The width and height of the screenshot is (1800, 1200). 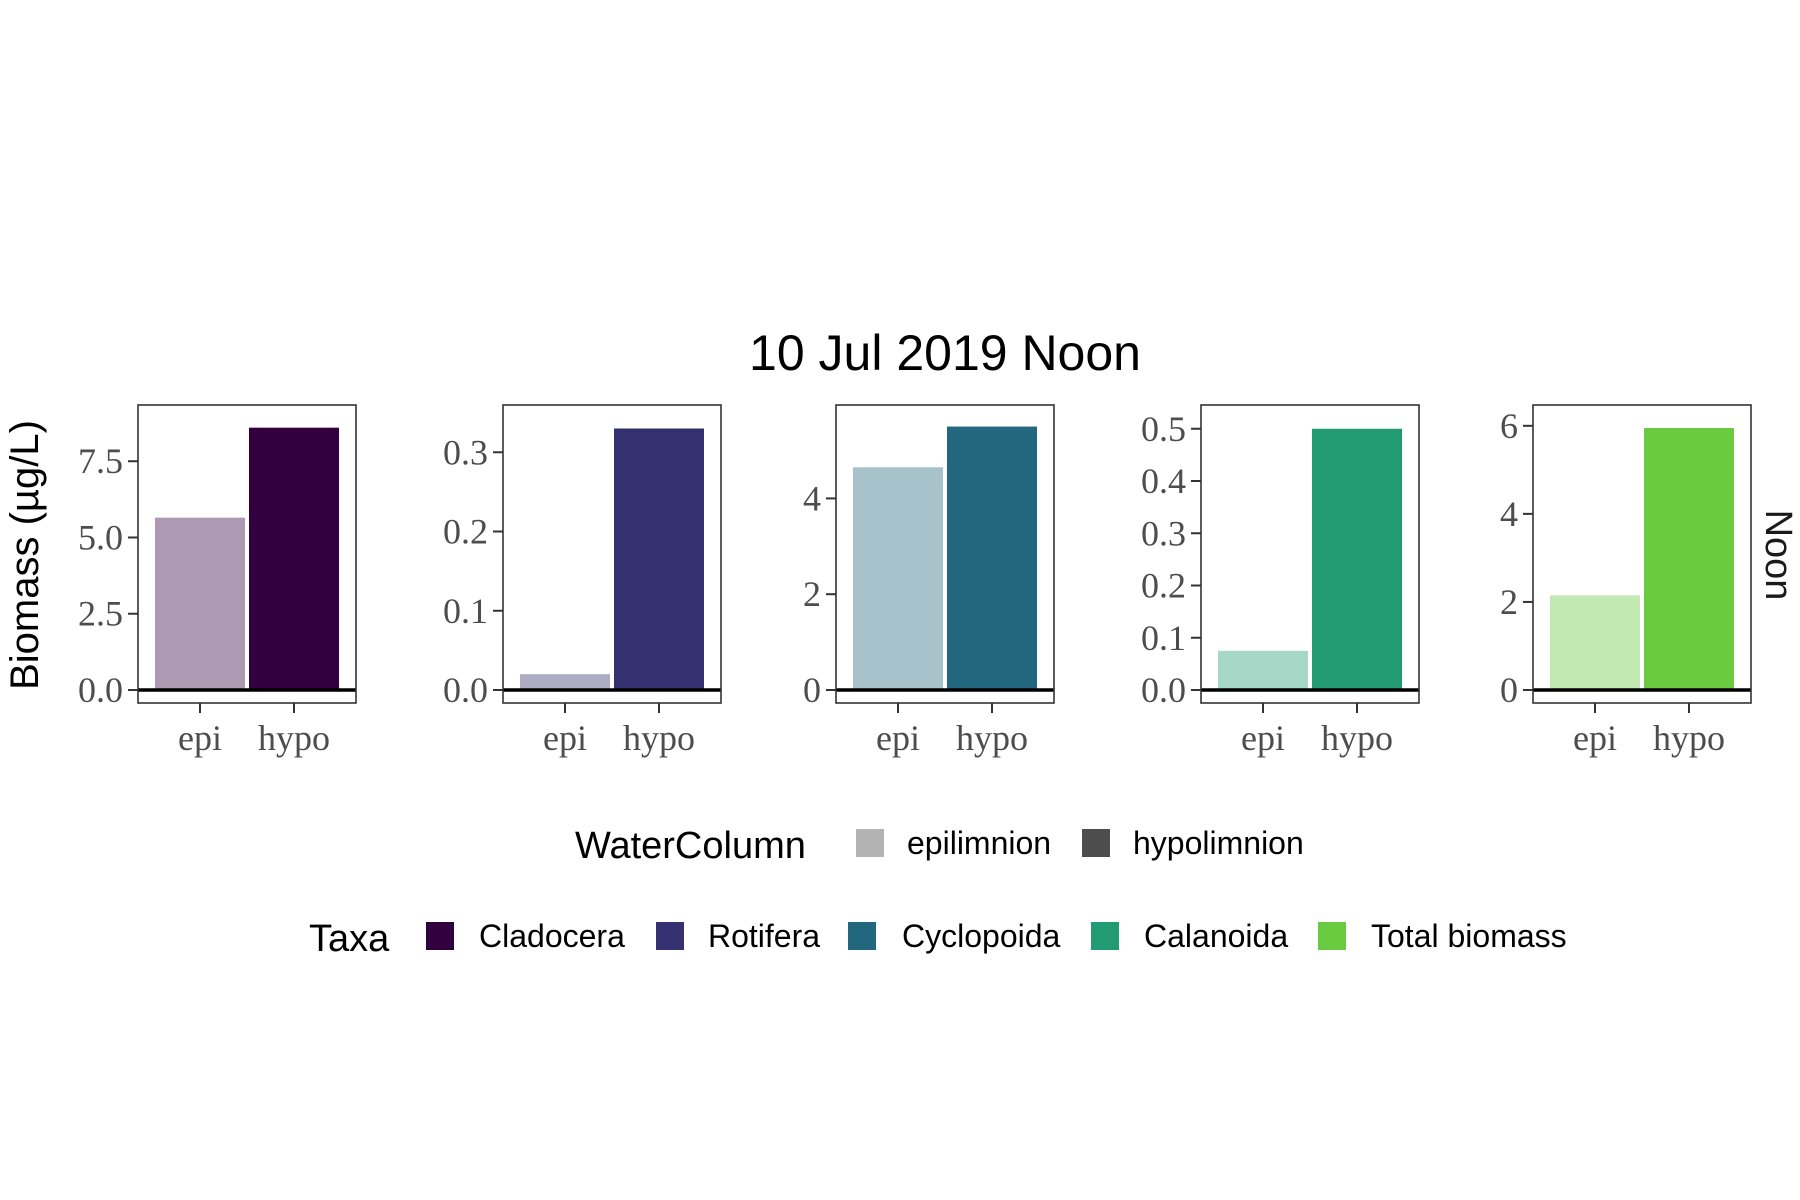 I want to click on x-tick-label-cladocera-hypo: hypo, so click(x=294, y=738).